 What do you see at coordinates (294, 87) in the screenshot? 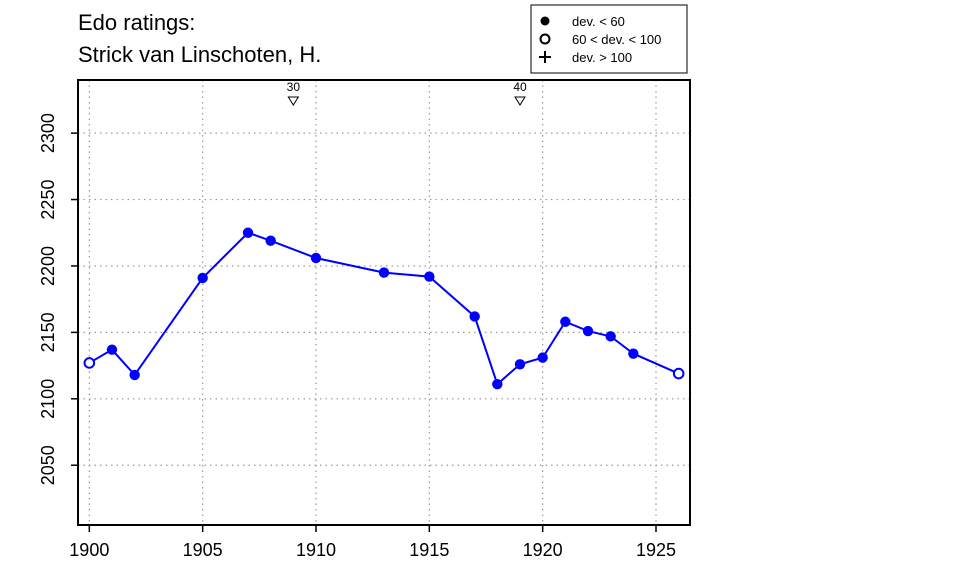
I see `age-marker-label: 30` at bounding box center [294, 87].